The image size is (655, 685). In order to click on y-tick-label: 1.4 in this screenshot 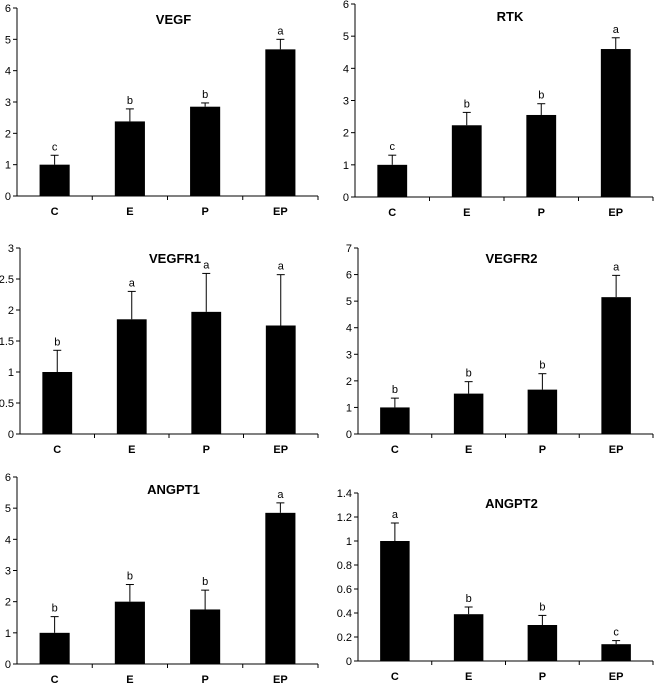, I will do `click(344, 494)`.